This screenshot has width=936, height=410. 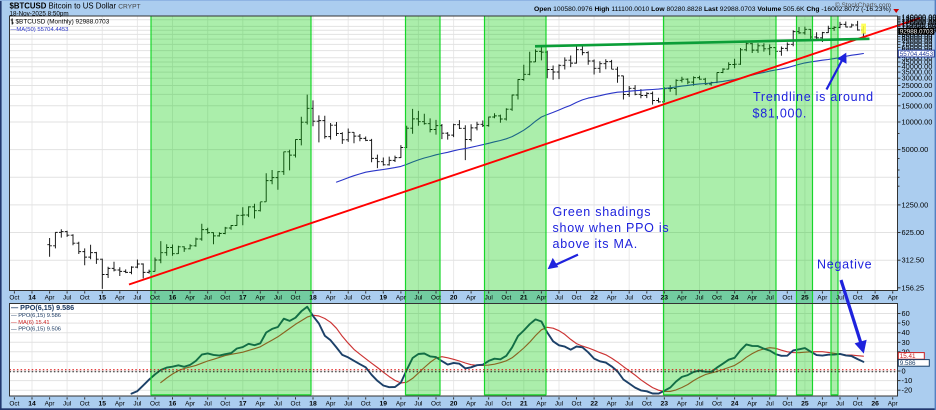 What do you see at coordinates (908, 363) in the screenshot?
I see `svg-text: 9.586` at bounding box center [908, 363].